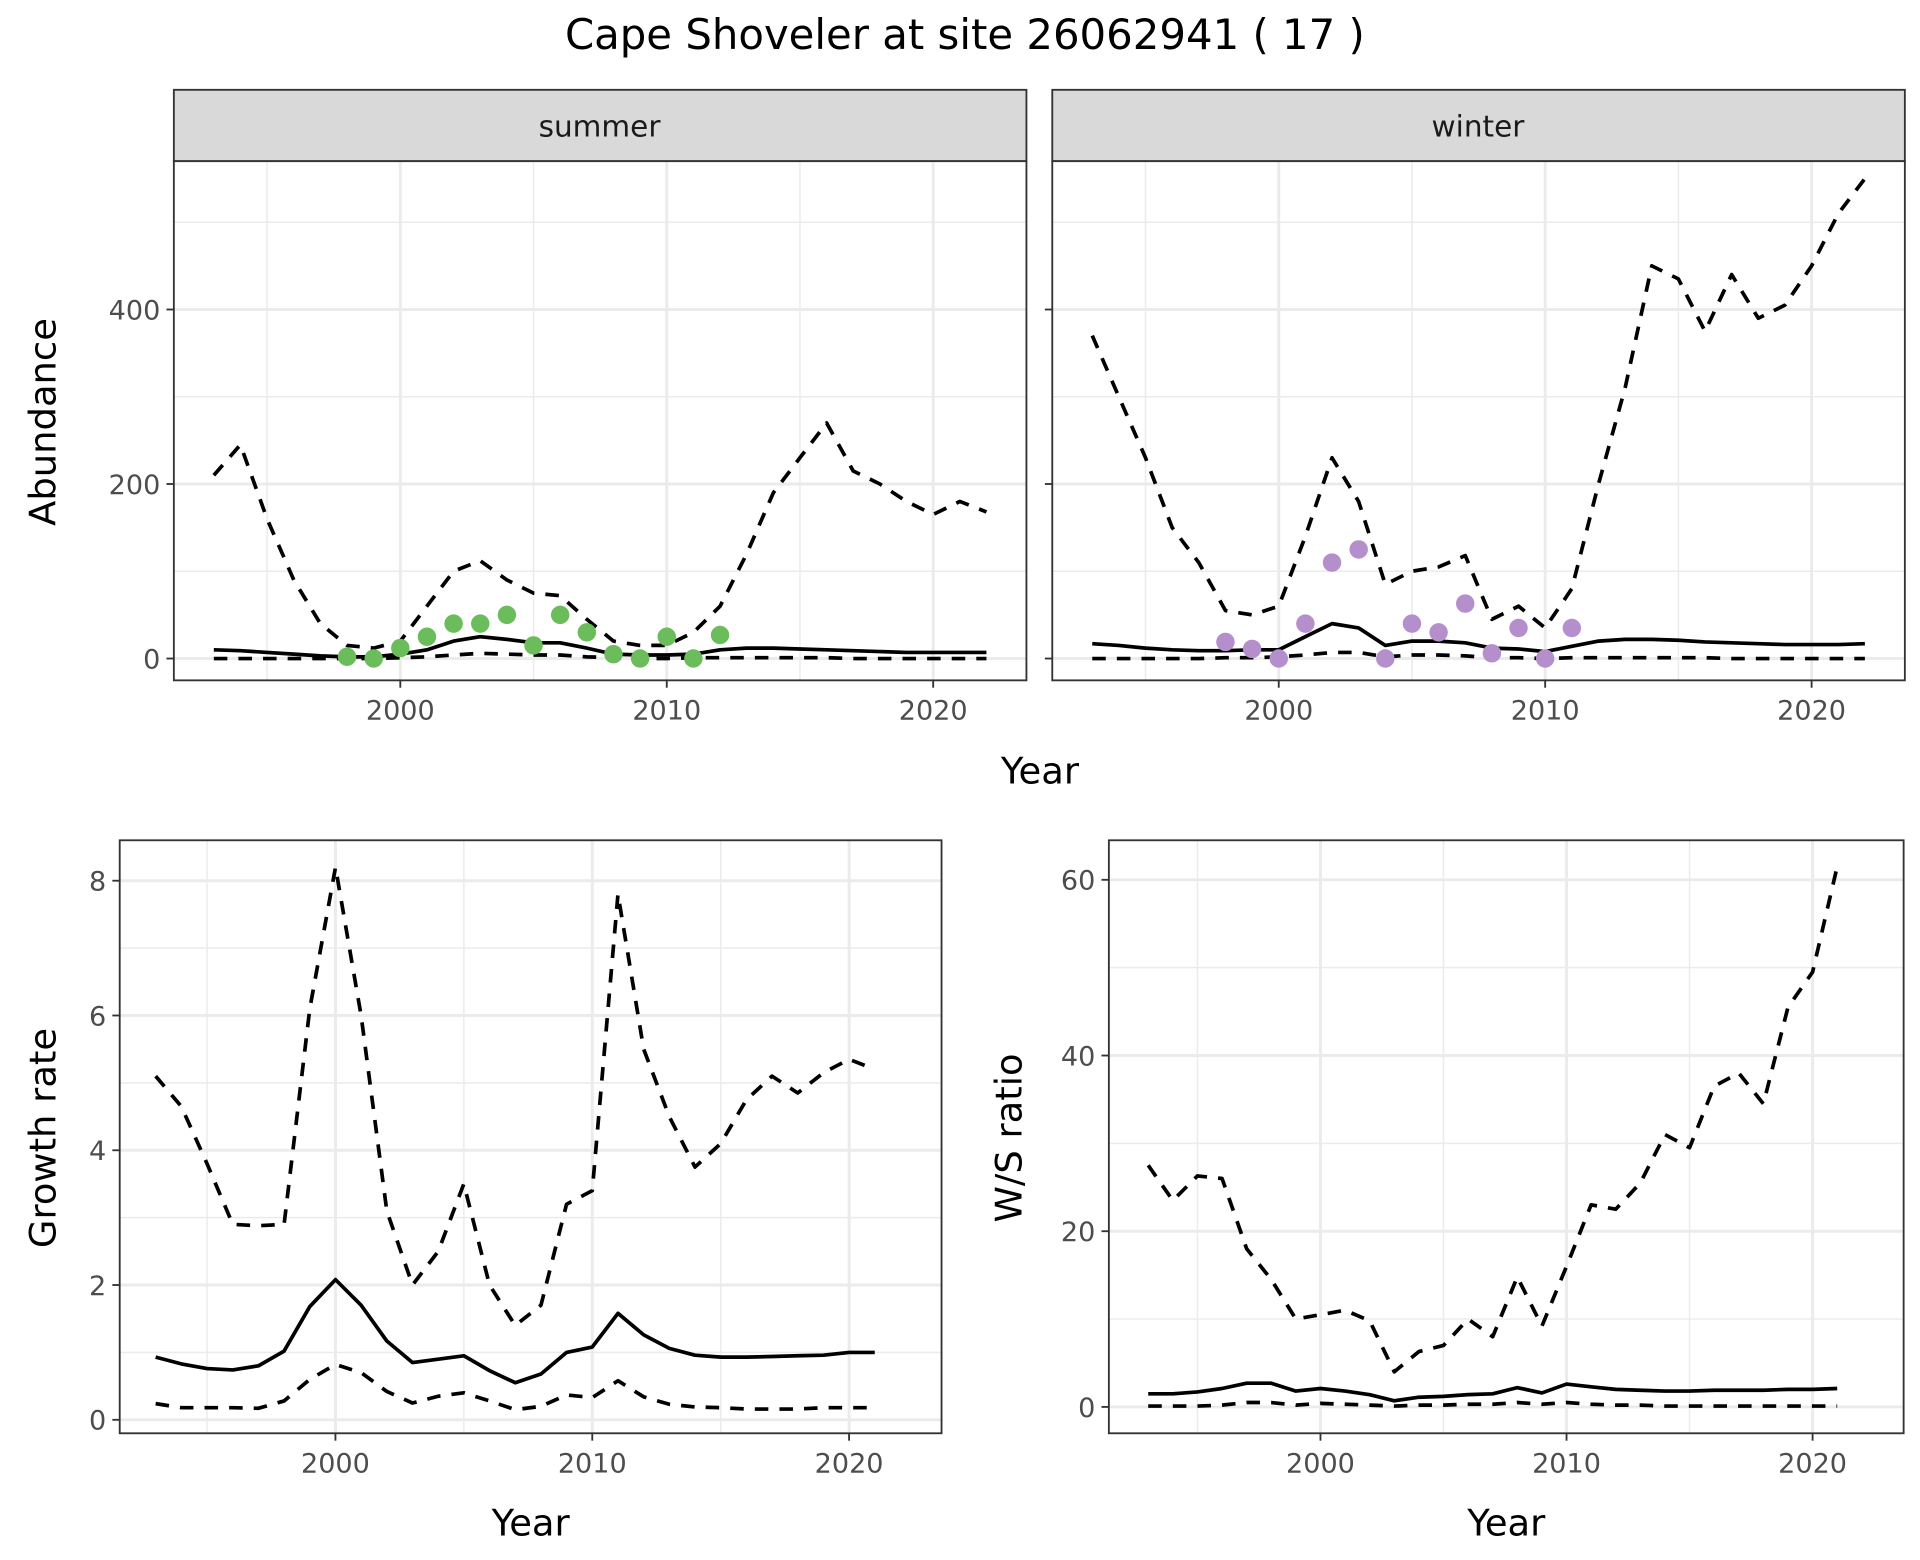 This screenshot has height=1560, width=1920. What do you see at coordinates (1040, 771) in the screenshot?
I see `top-x-axis-title: Year` at bounding box center [1040, 771].